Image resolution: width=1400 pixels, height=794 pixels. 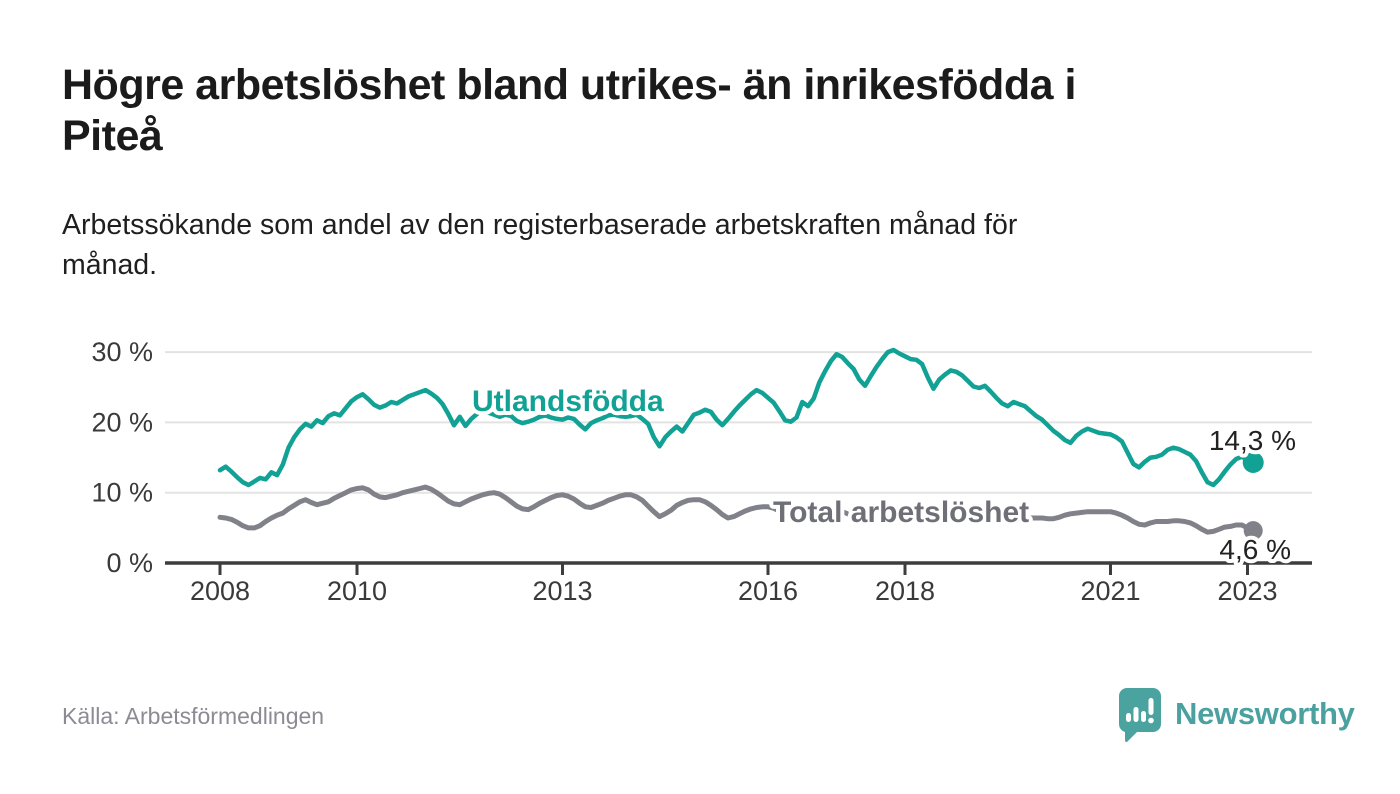 What do you see at coordinates (1151, 720) in the screenshot?
I see `exclamation-dot` at bounding box center [1151, 720].